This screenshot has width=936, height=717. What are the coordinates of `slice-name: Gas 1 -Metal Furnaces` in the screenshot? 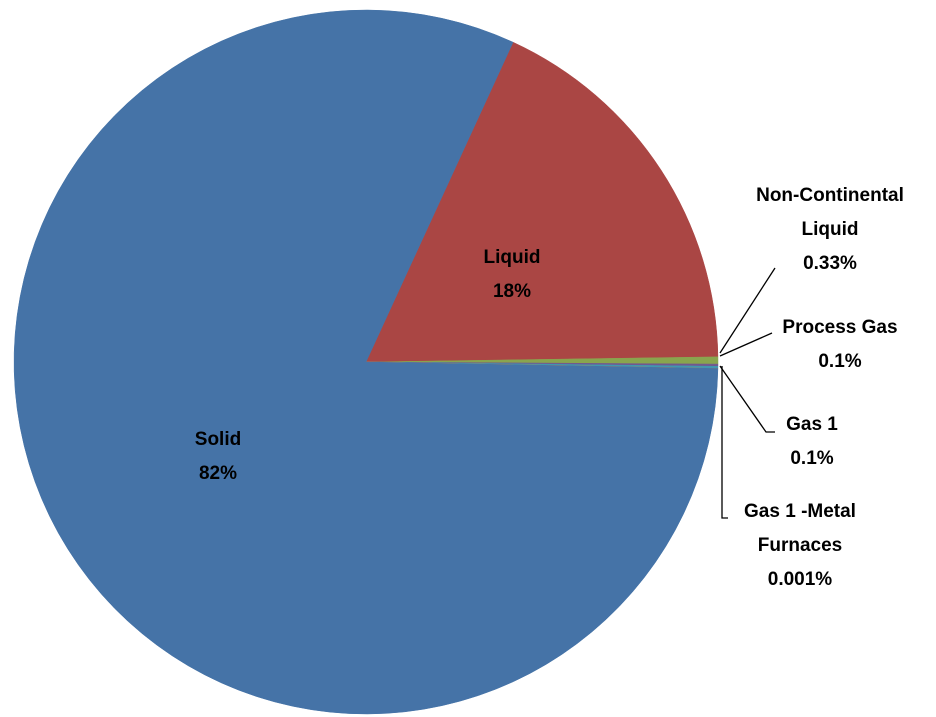 It's located at (800, 528).